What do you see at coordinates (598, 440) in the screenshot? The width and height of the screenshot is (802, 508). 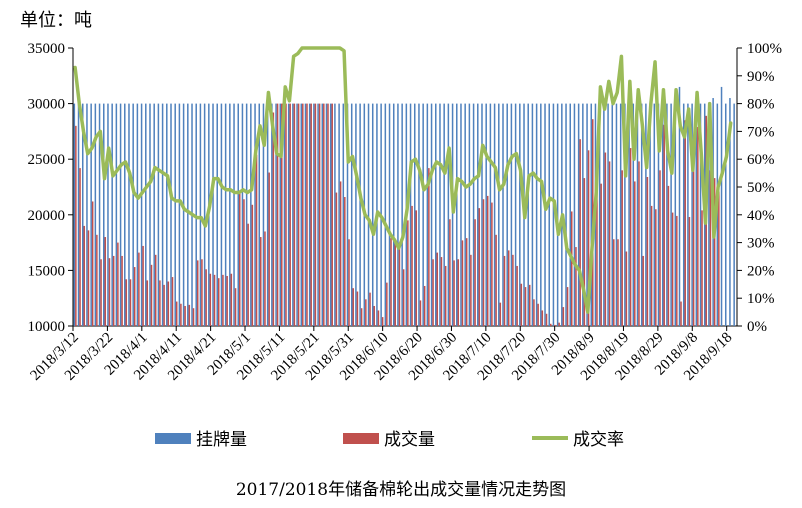 I see `legend-label-rate: 成交率` at bounding box center [598, 440].